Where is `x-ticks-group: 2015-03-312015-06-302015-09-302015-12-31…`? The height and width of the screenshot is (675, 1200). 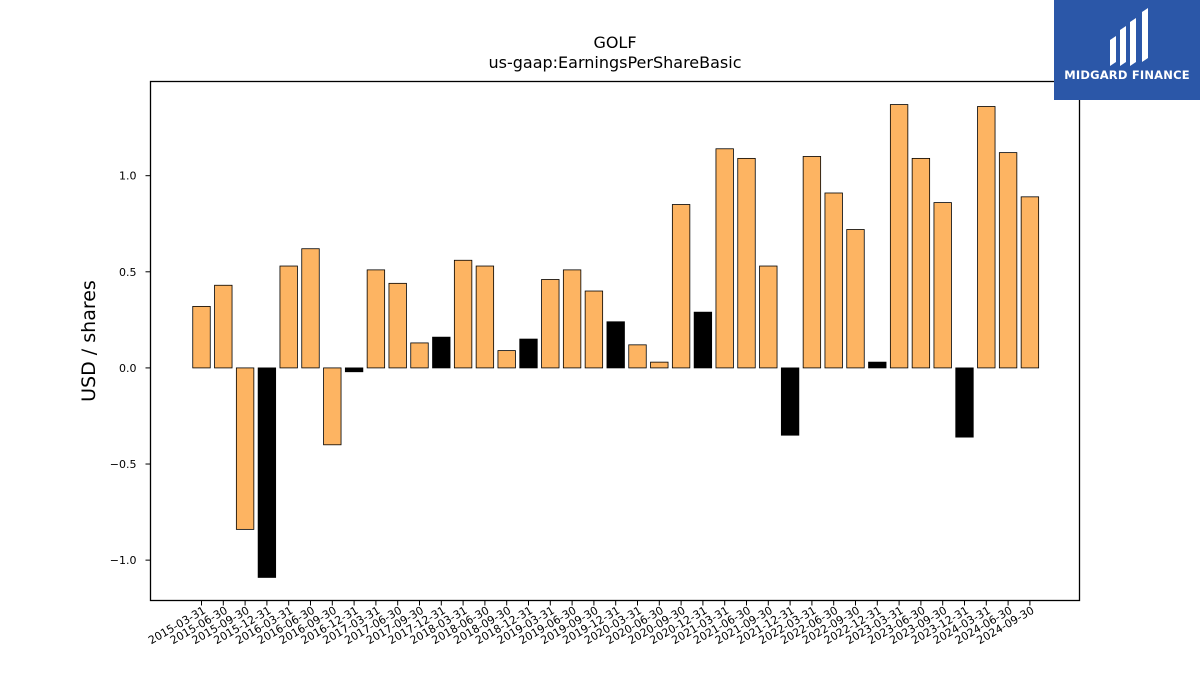
x-ticks-group: 2015-03-312015-06-302015-09-302015-12-31… is located at coordinates (591, 623).